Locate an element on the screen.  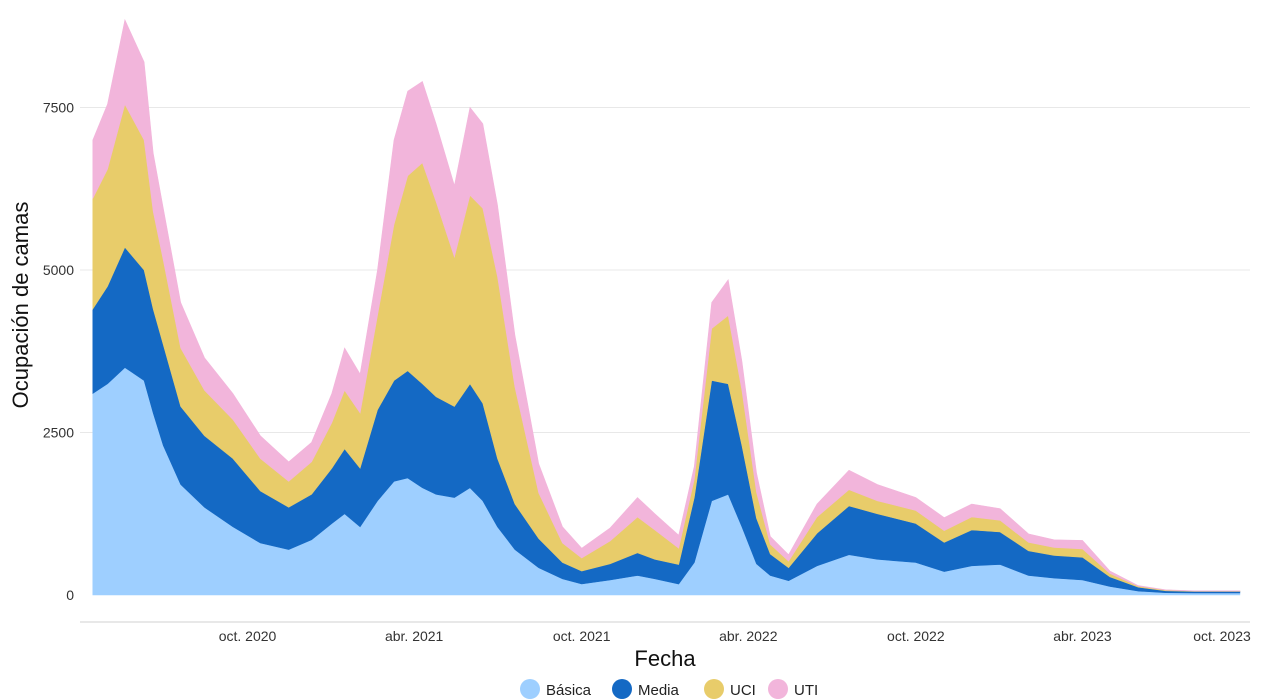
x-axis-title: Fecha is located at coordinates (665, 658).